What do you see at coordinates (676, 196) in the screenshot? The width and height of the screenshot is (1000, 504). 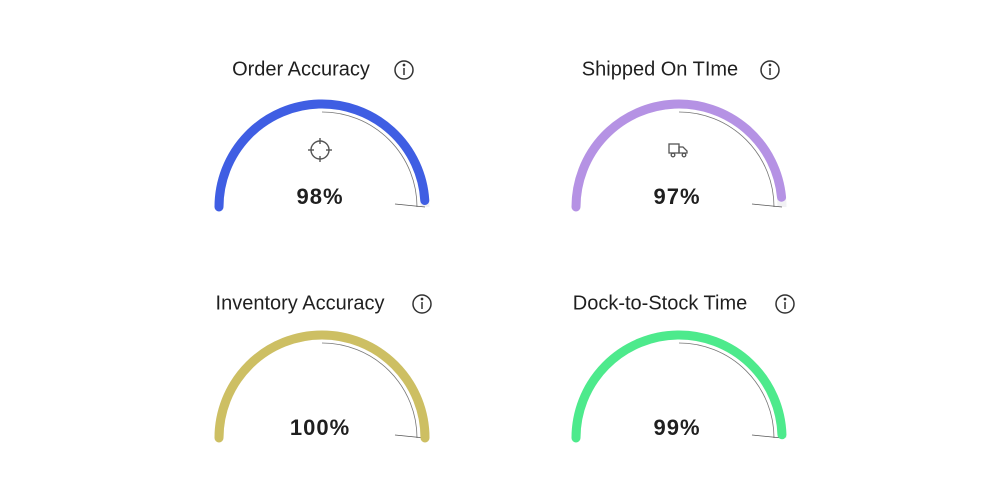 I see `gauge-value: 97%` at bounding box center [676, 196].